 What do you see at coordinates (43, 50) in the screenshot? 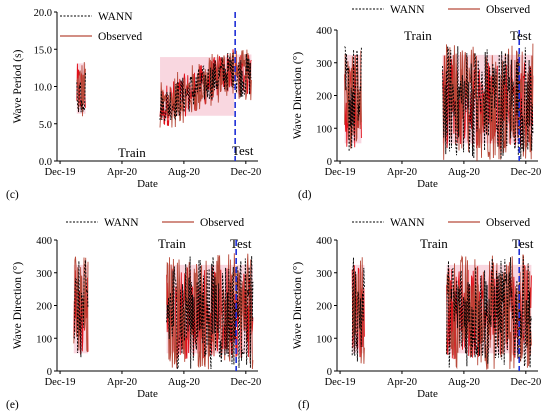
I see `y-tick-label: 15.0` at bounding box center [43, 50].